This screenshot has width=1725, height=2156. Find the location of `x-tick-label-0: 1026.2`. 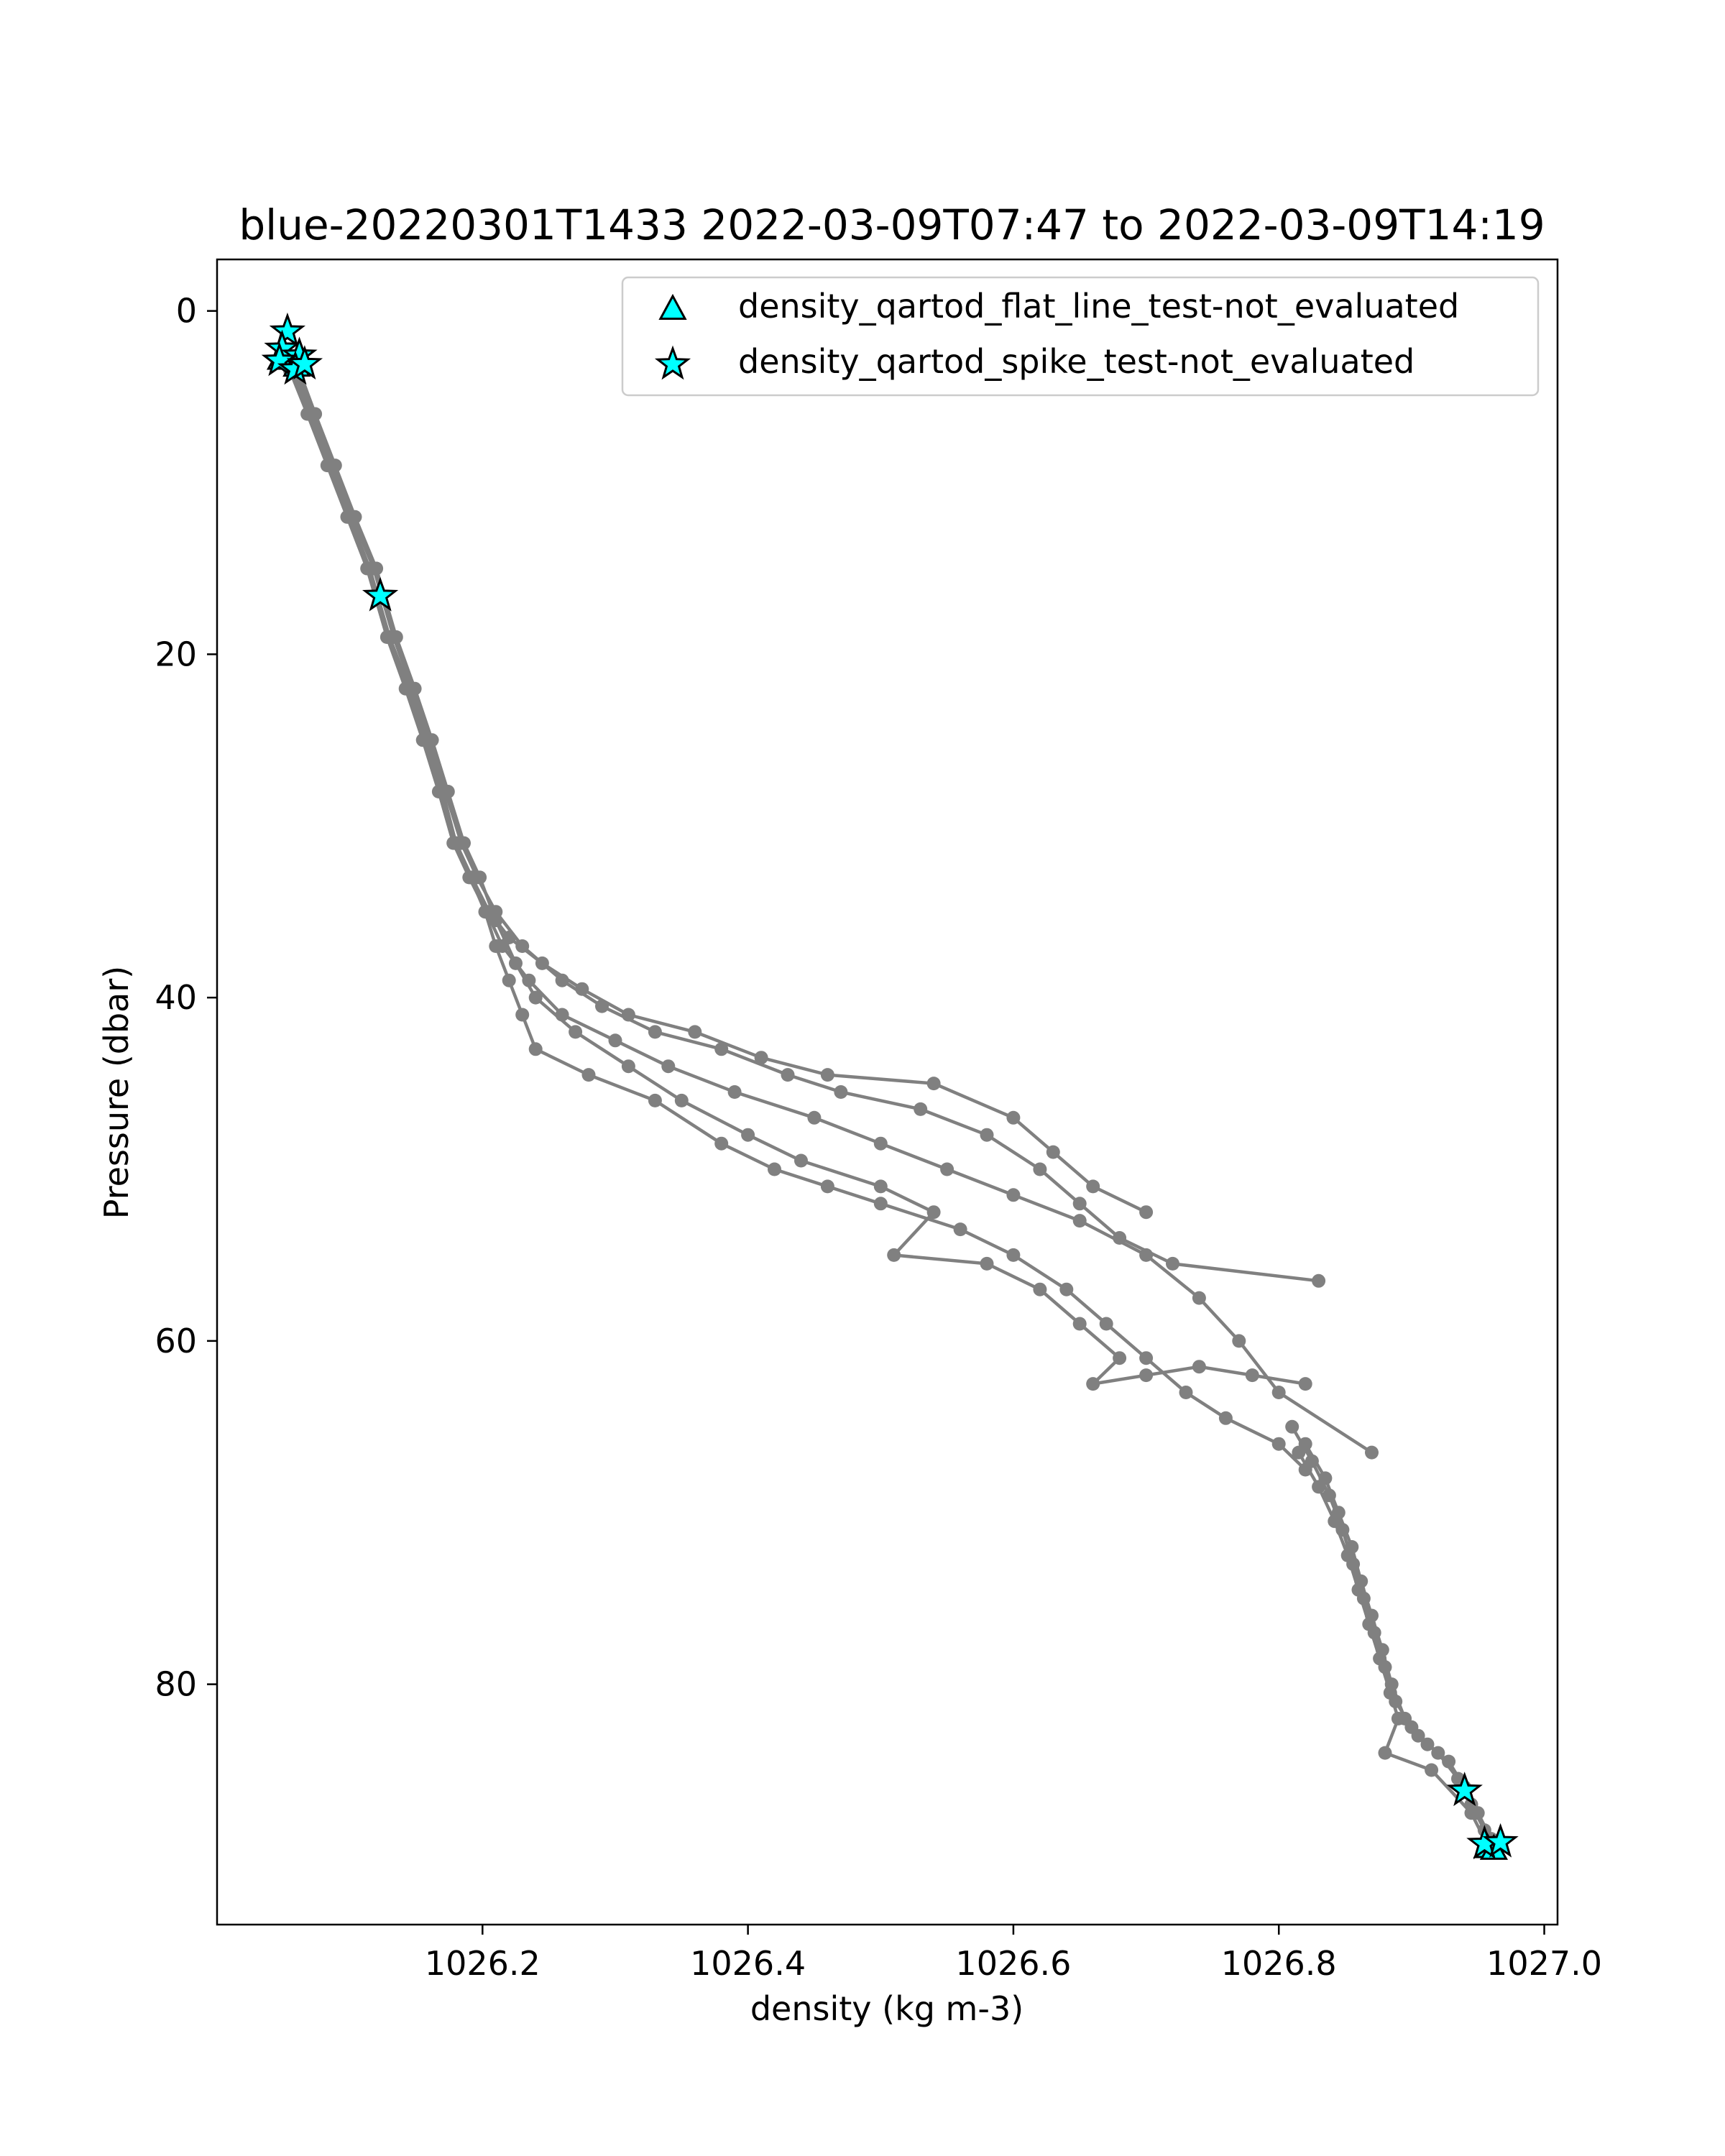

x-tick-label-0: 1026.2 is located at coordinates (482, 1964).